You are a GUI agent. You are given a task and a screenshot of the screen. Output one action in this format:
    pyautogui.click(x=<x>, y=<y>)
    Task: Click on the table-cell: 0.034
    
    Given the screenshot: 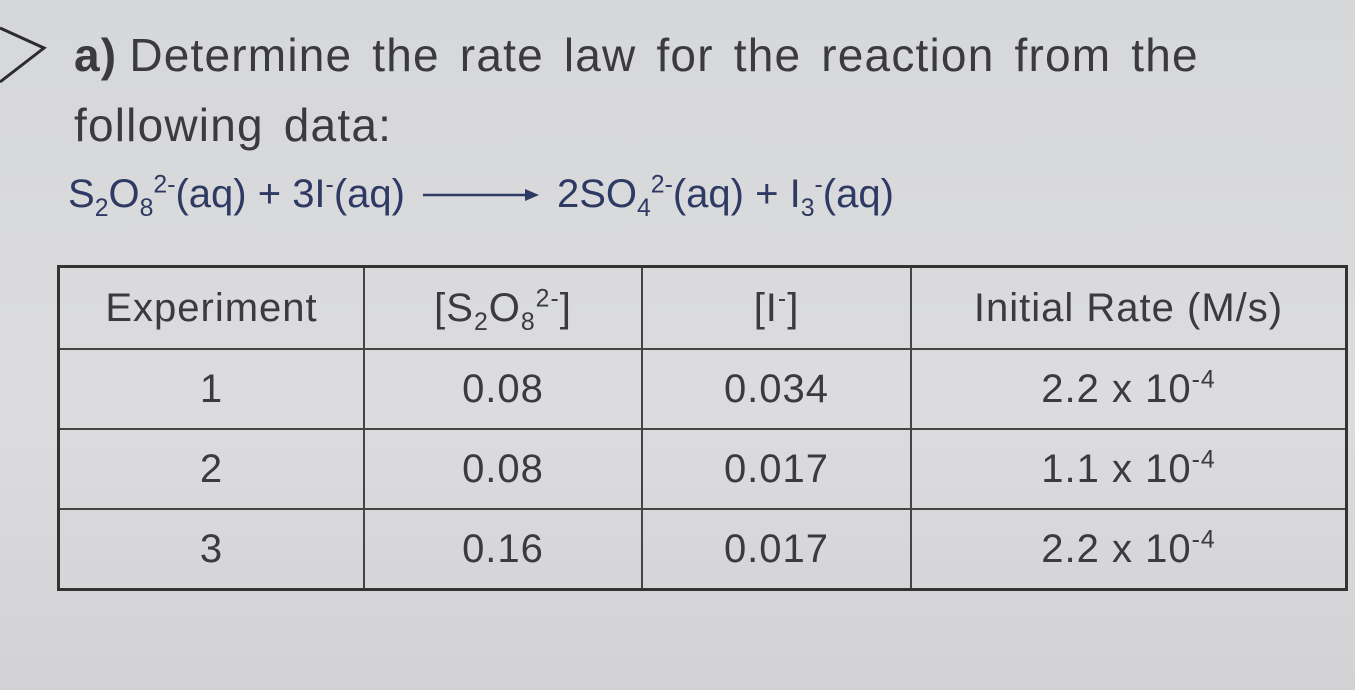 What is the action you would take?
    pyautogui.click(x=776, y=389)
    